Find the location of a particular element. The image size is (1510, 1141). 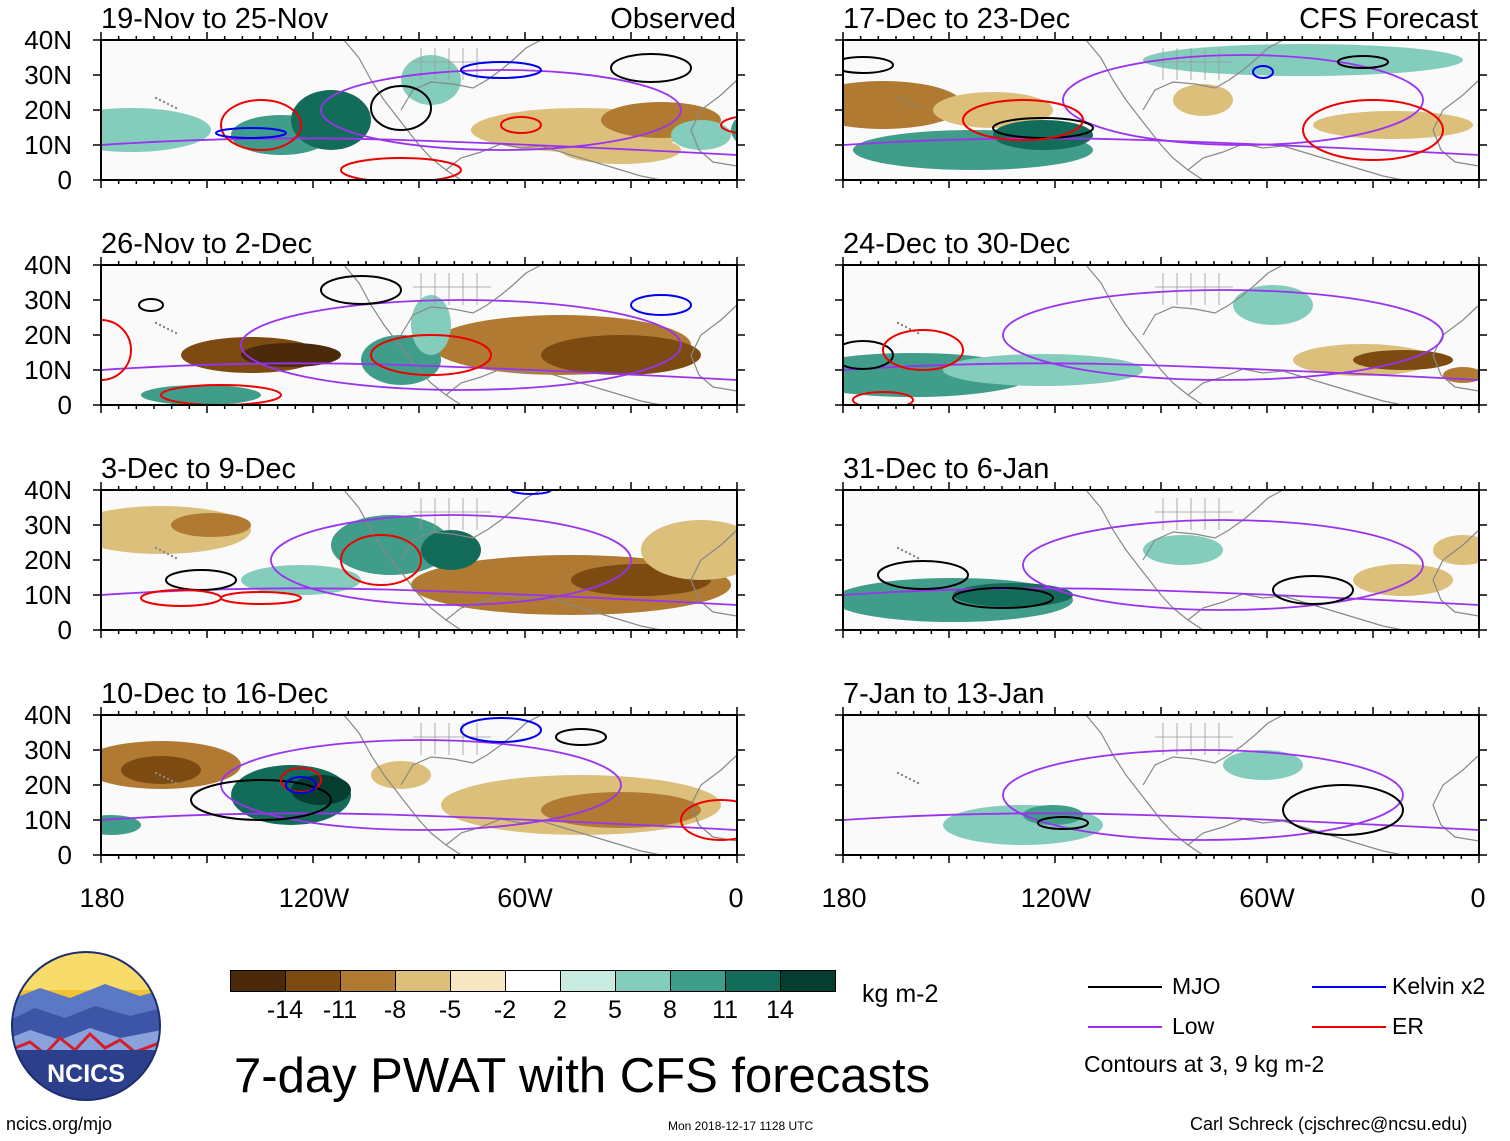

panel-title-p2: 26-Nov to 2-Dec is located at coordinates (207, 244).